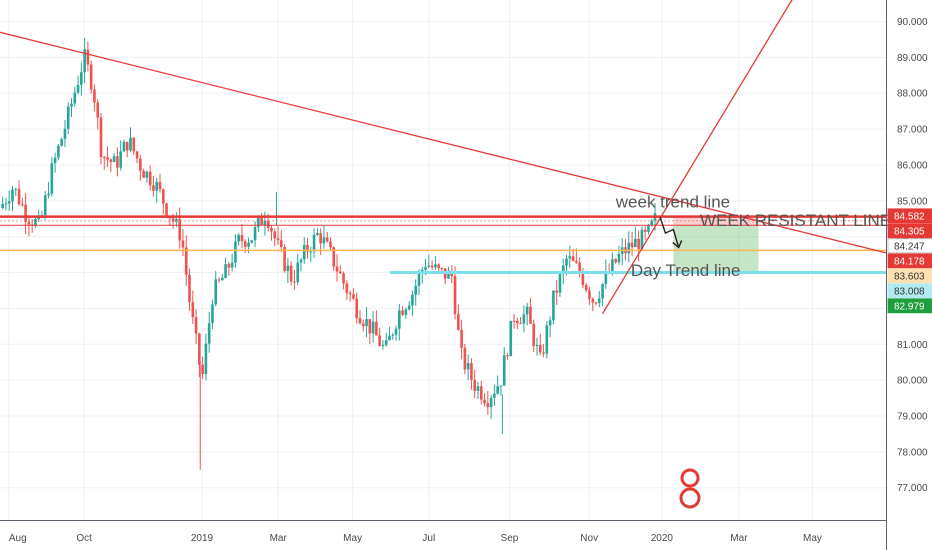 The height and width of the screenshot is (550, 932). I want to click on x-tick-label: Nov, so click(589, 538).